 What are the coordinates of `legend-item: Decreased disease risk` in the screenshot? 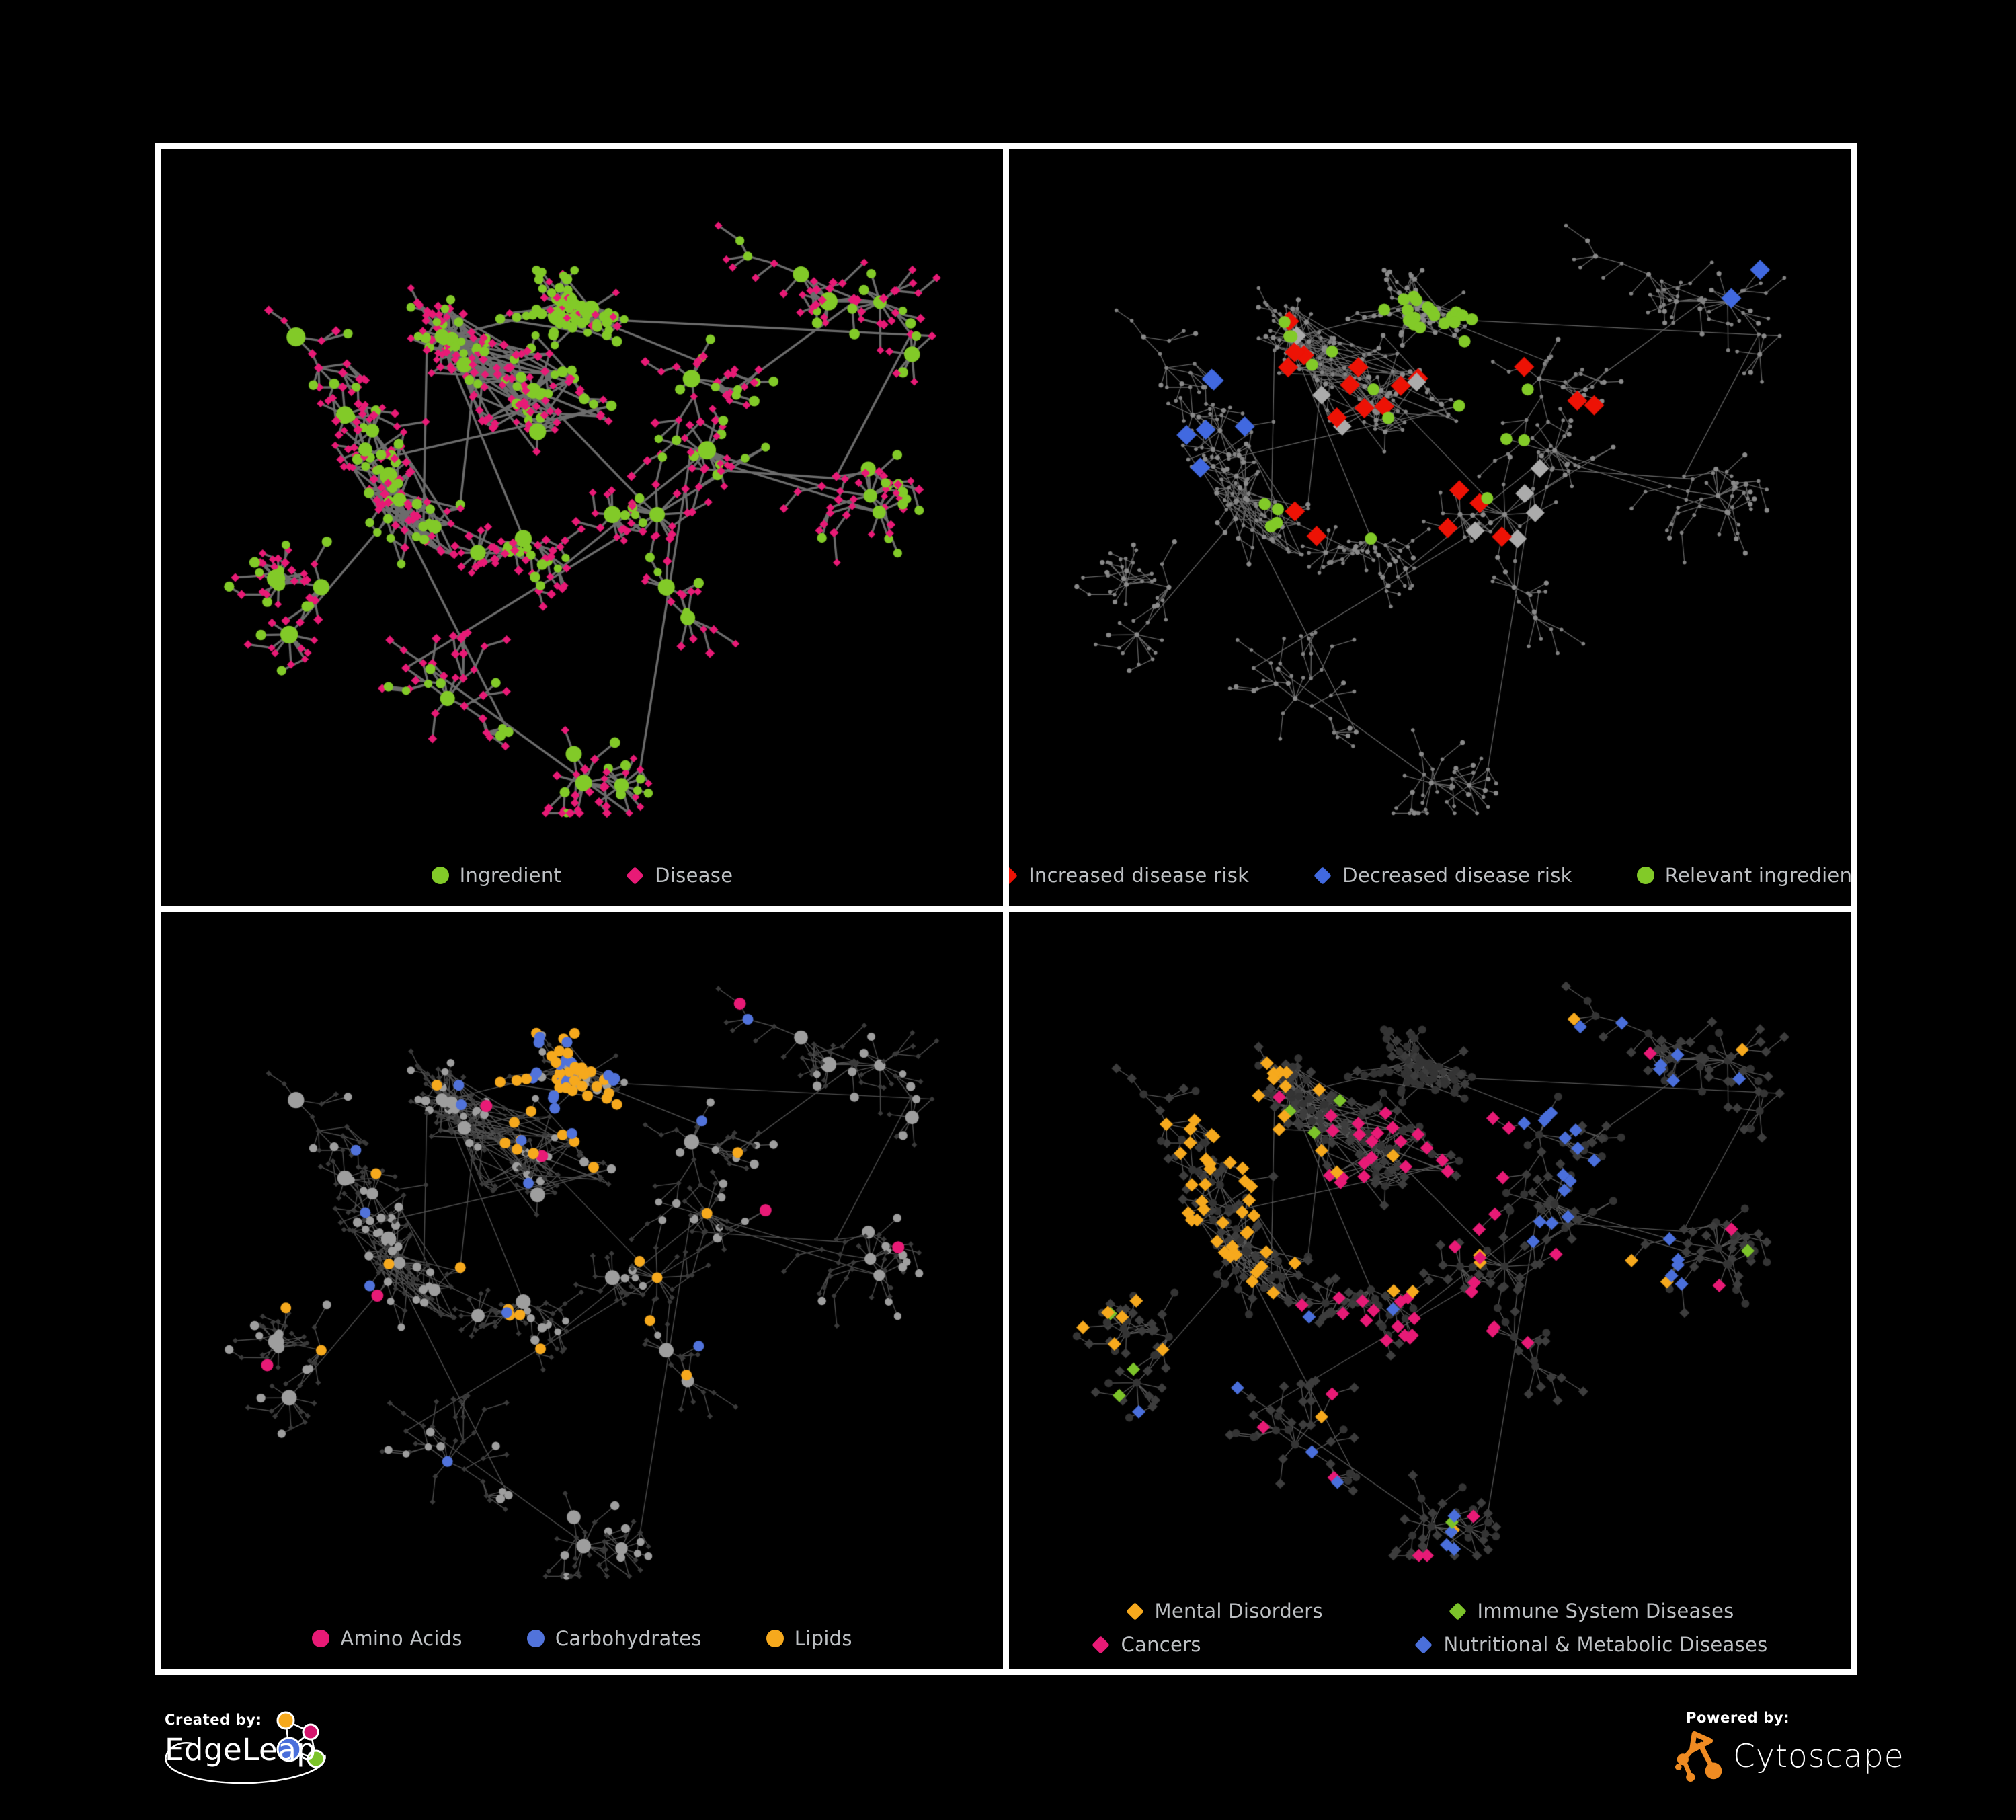 It's located at (1443, 875).